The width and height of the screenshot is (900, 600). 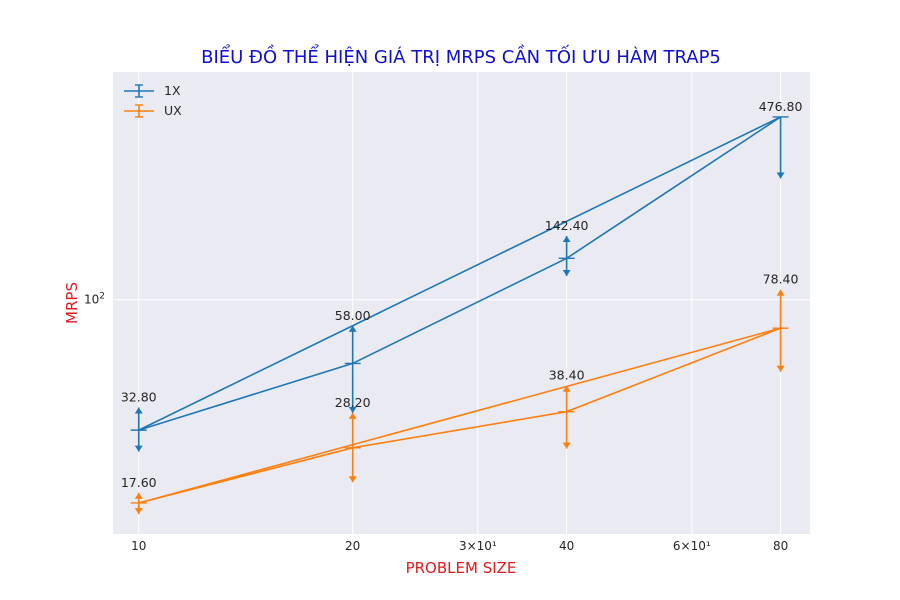 What do you see at coordinates (352, 546) in the screenshot?
I see `x-tick-label: 20` at bounding box center [352, 546].